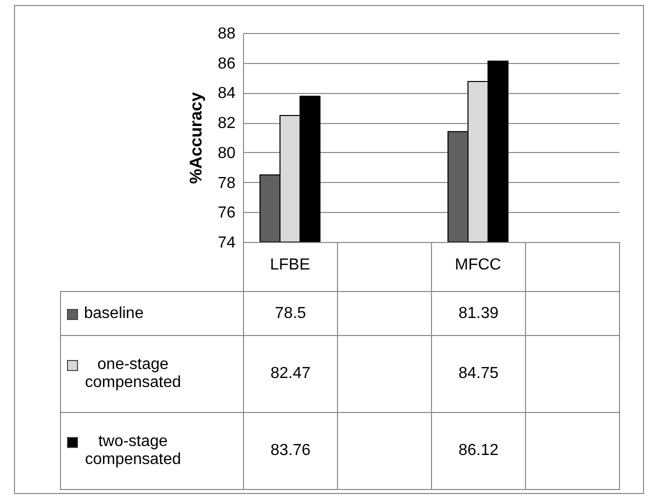 The height and width of the screenshot is (500, 657). I want to click on y-tick-label: 78, so click(227, 183).